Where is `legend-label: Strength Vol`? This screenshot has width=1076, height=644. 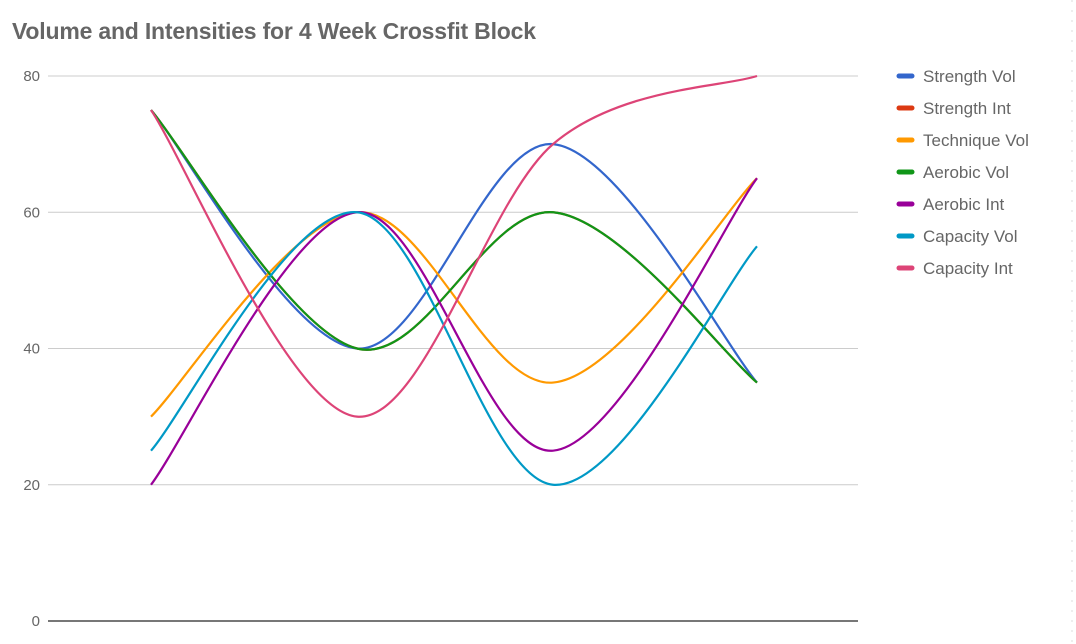 legend-label: Strength Vol is located at coordinates (969, 76).